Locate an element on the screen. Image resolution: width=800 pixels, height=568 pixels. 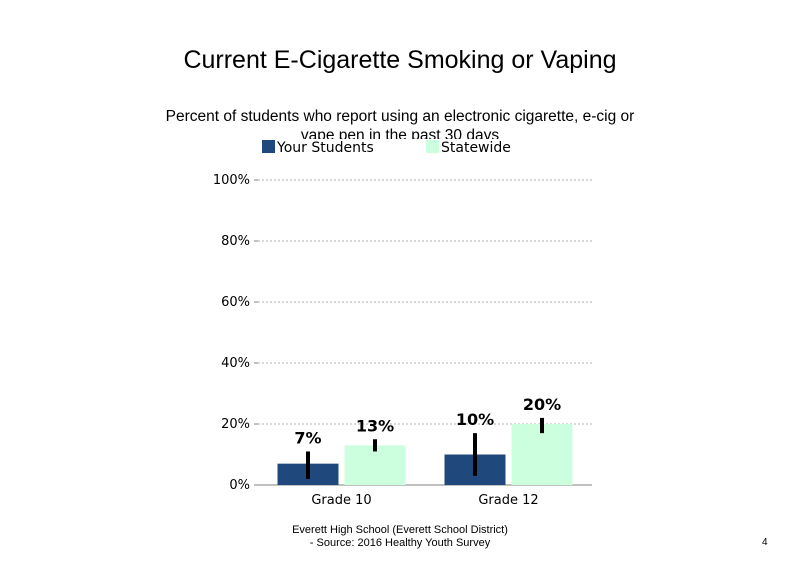
legend-label-statewide: Statewide is located at coordinates (476, 148).